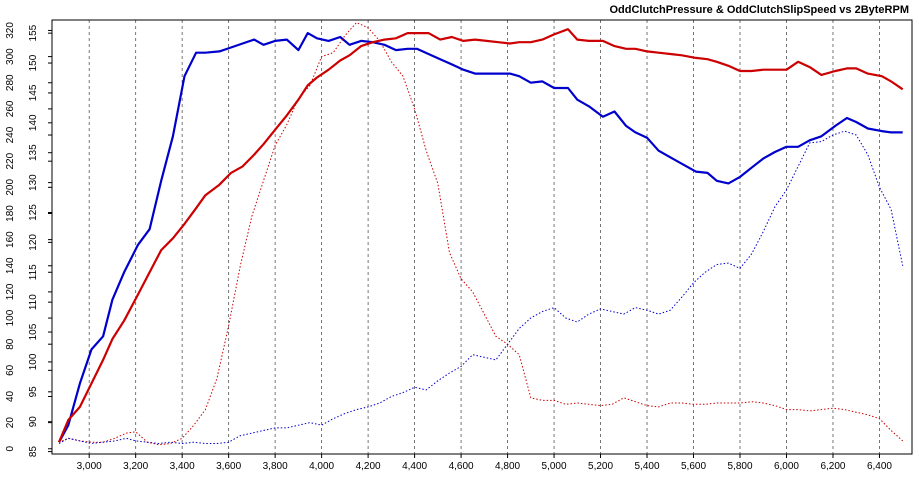  What do you see at coordinates (33, 32) in the screenshot?
I see `y-right-tick-label: 155` at bounding box center [33, 32].